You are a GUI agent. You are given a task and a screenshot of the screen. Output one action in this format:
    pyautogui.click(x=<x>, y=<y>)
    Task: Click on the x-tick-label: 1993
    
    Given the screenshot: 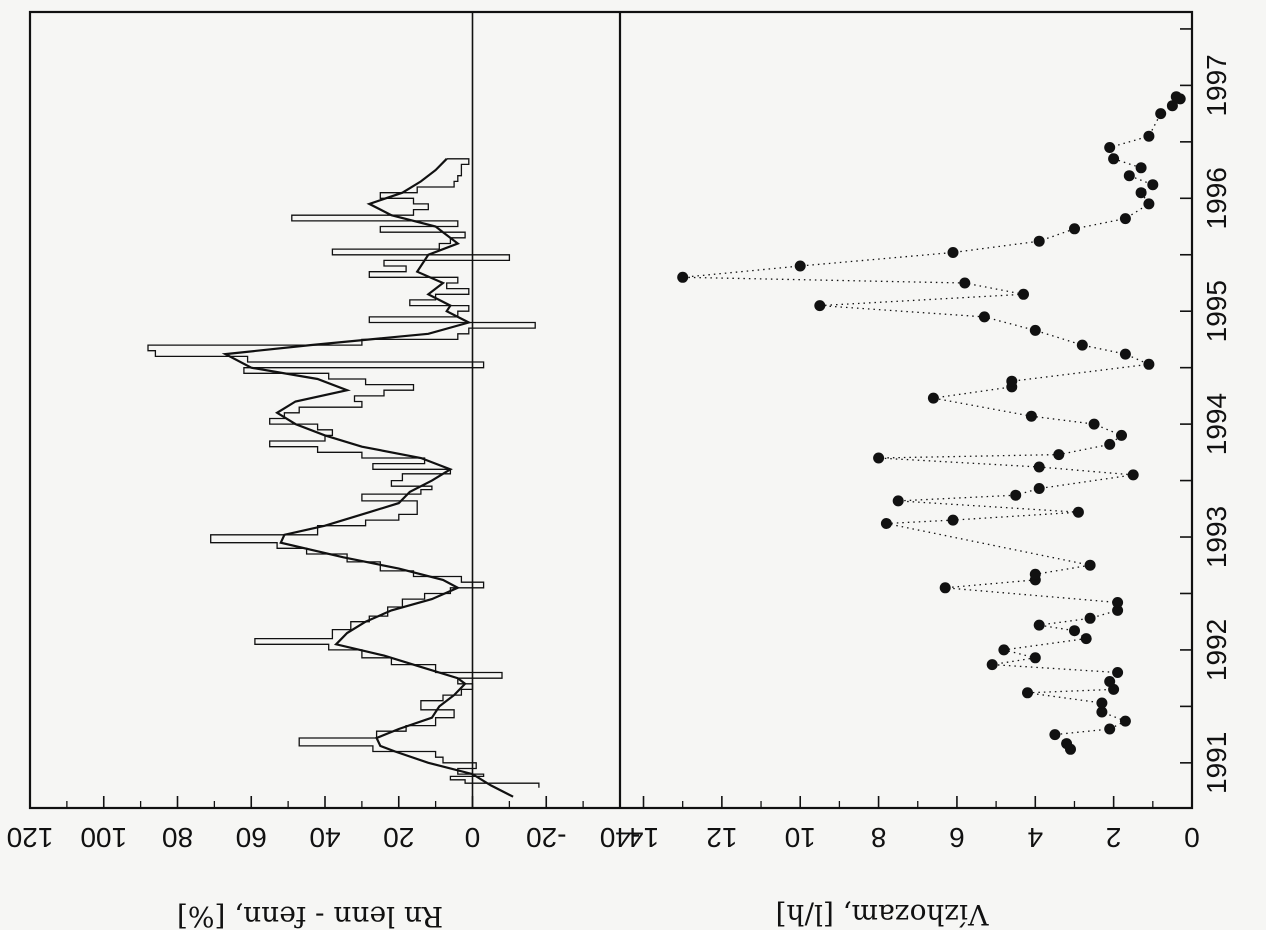 What is the action you would take?
    pyautogui.click(x=1216, y=537)
    